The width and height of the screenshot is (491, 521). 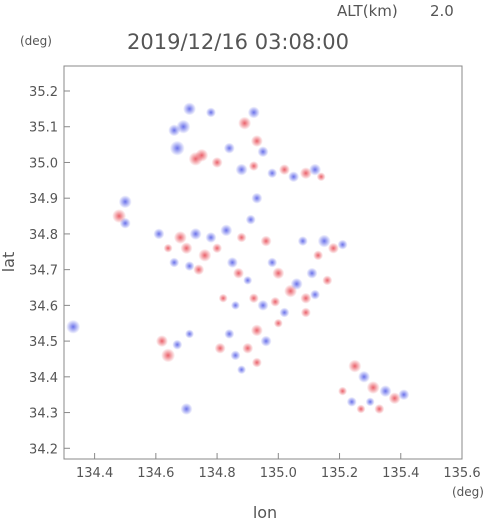 I want to click on y-tick-label-8: 35.0, so click(x=43, y=163).